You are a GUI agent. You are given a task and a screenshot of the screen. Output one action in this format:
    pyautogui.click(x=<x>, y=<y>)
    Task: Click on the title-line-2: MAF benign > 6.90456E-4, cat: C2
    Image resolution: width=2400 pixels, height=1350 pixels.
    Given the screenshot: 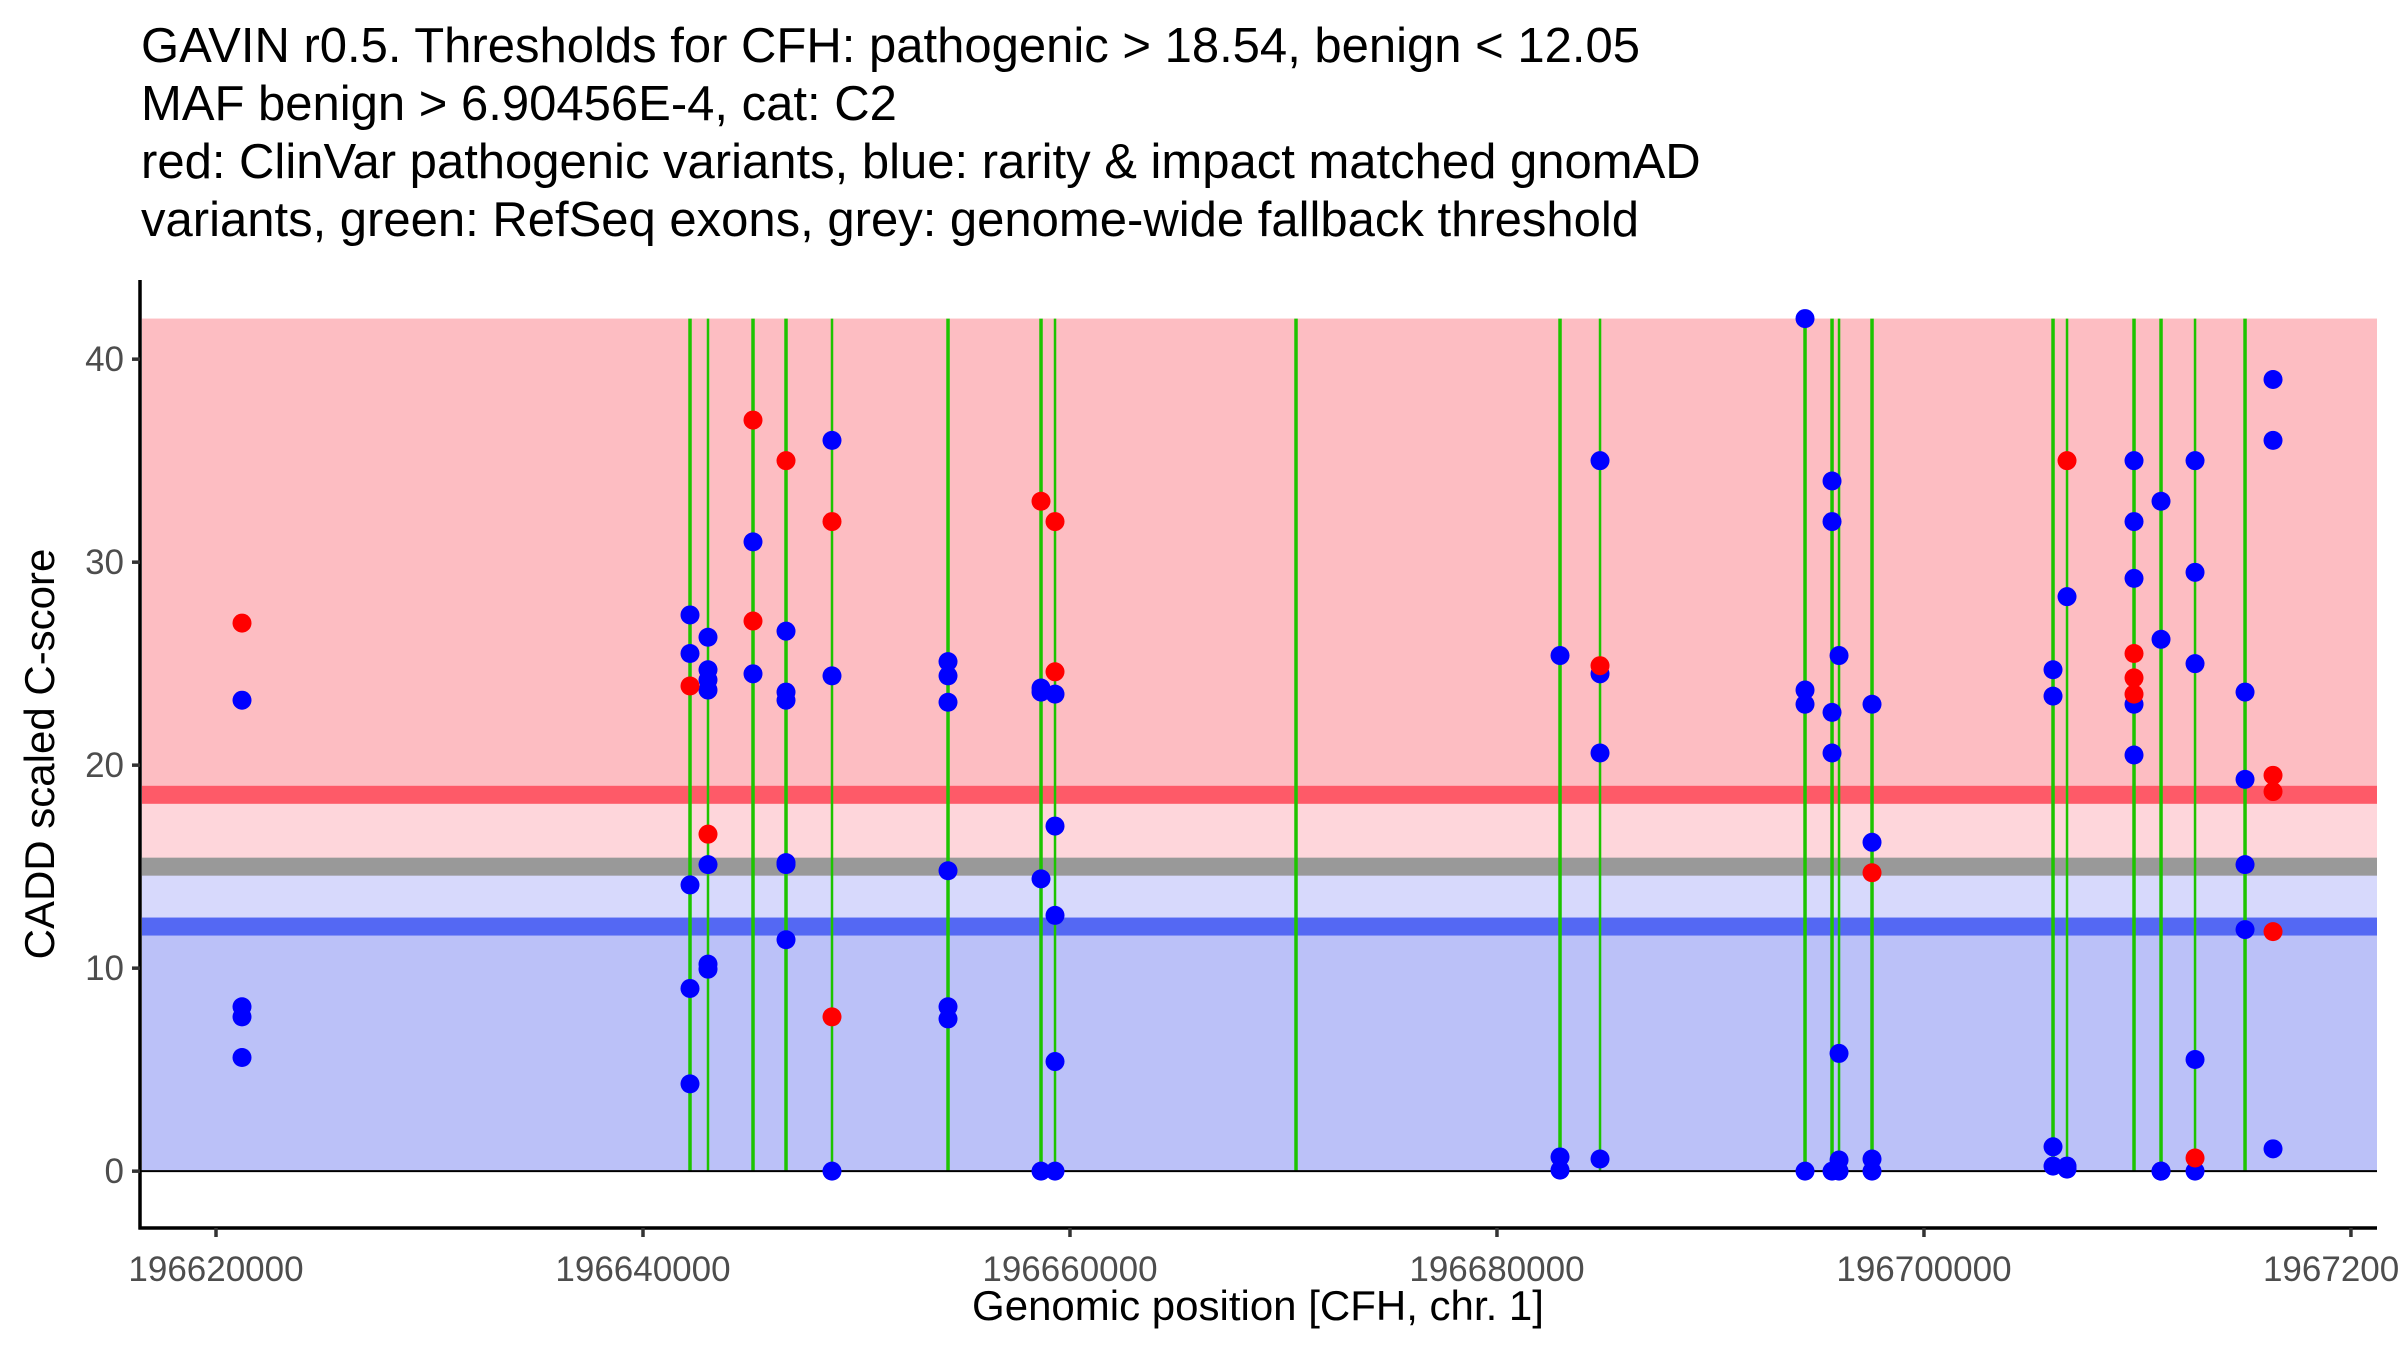 What is the action you would take?
    pyautogui.click(x=519, y=104)
    